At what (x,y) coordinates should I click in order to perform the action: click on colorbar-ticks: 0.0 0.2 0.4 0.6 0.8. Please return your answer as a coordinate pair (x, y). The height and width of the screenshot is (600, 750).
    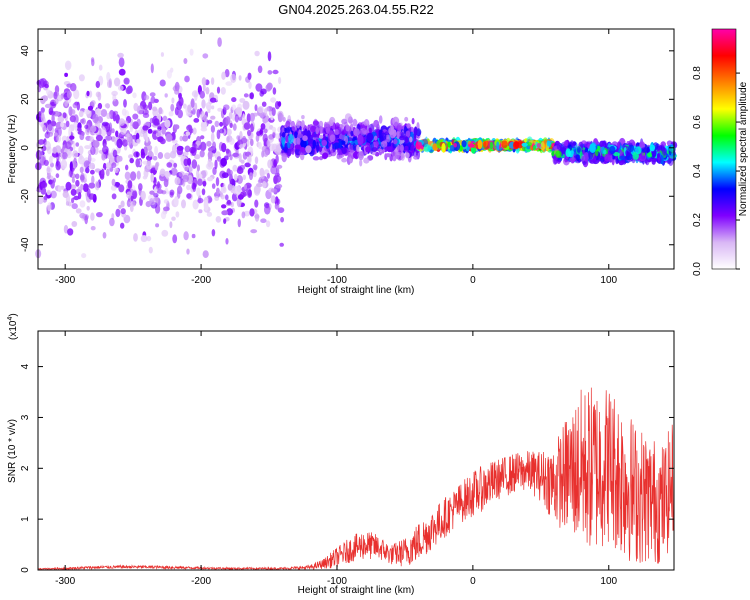
    Looking at the image, I should click on (716, 171).